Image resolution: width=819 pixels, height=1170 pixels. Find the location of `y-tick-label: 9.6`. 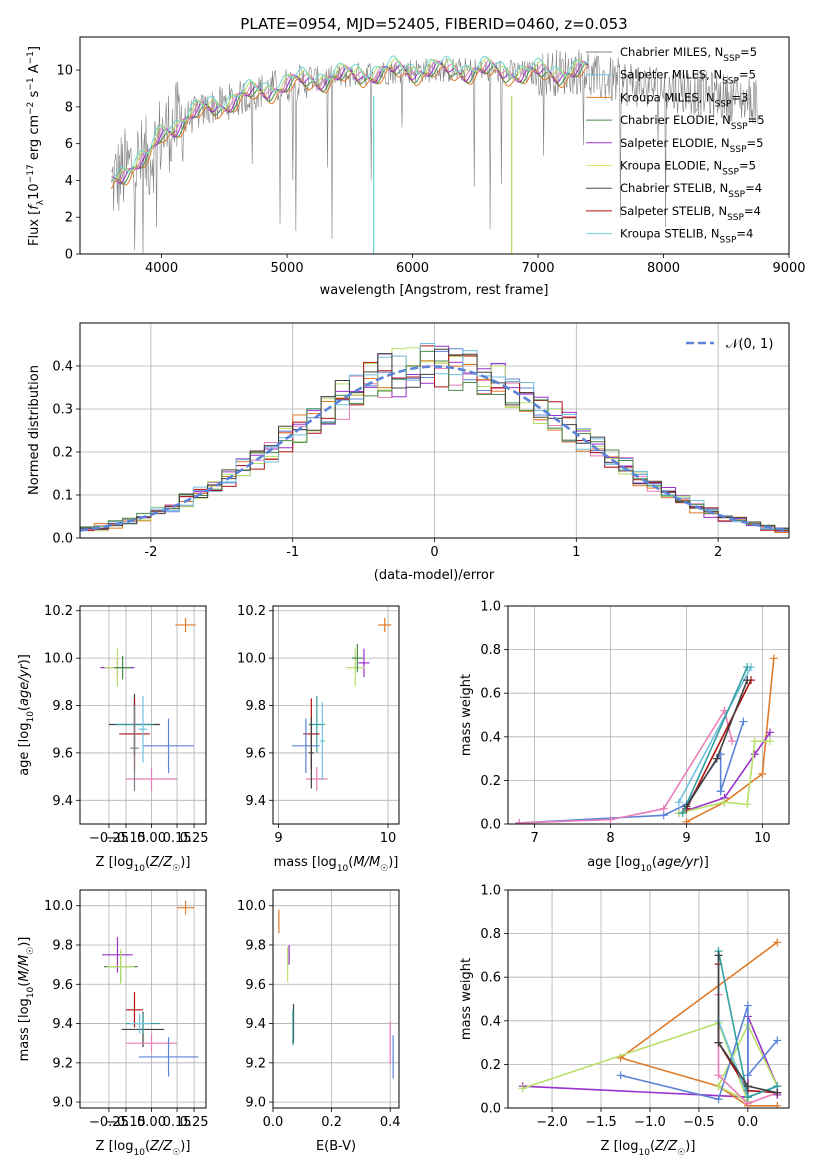

y-tick-label: 9.6 is located at coordinates (255, 985).